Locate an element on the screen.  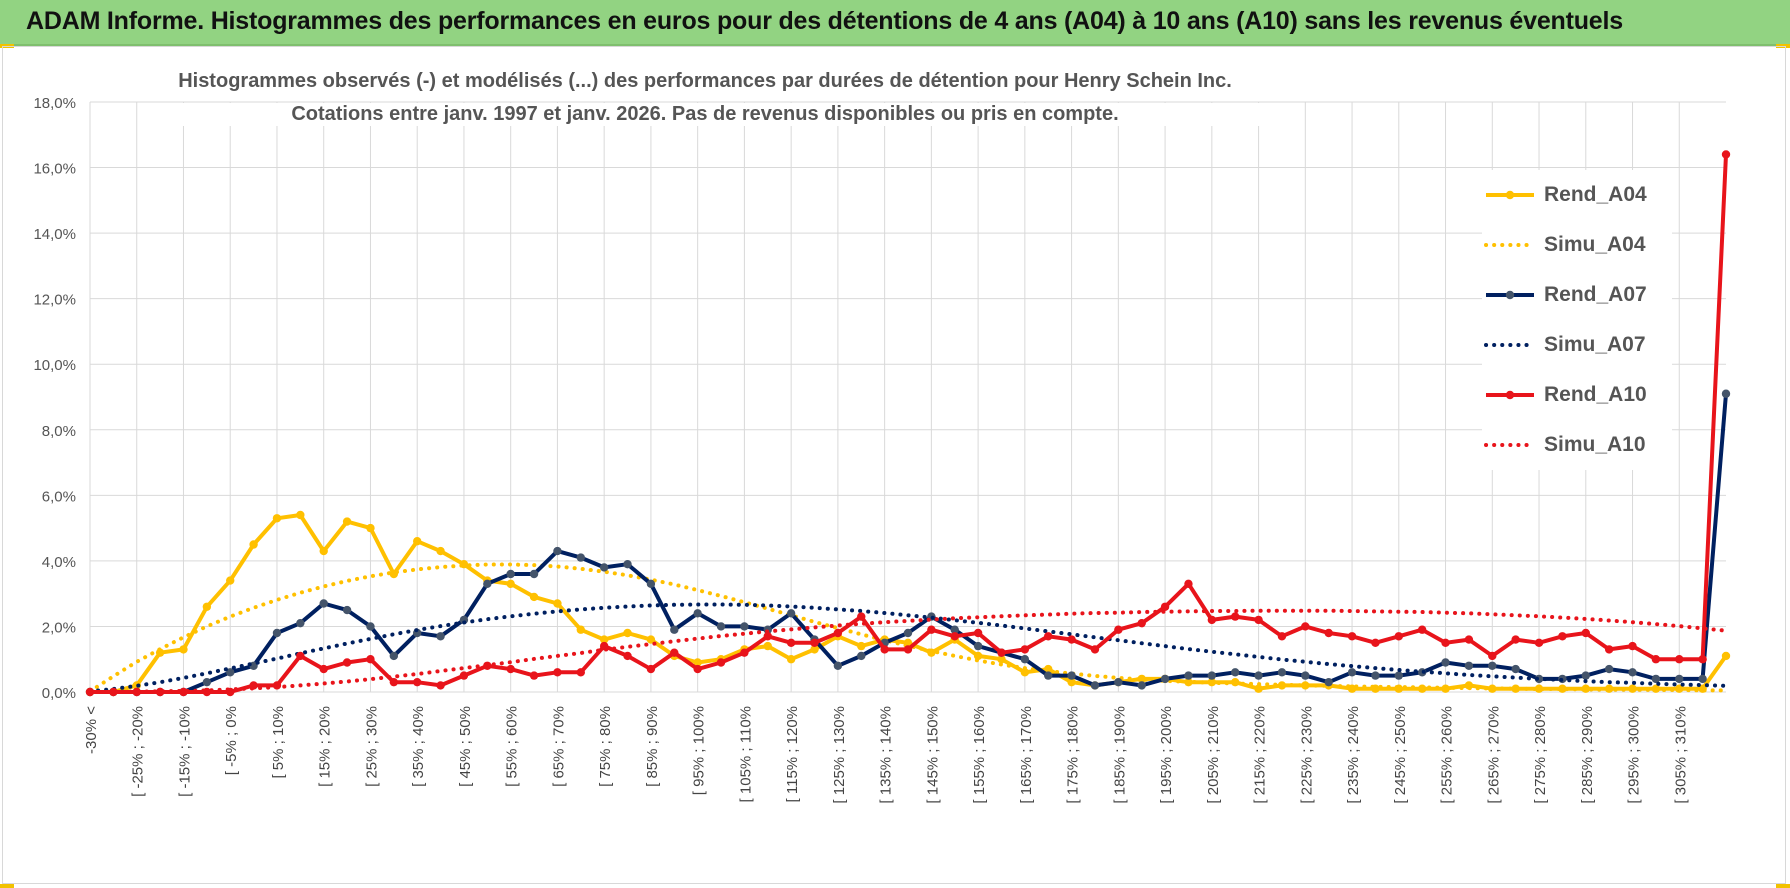
legend-item-rend-a07: Rend_A07 is located at coordinates (1577, 295).